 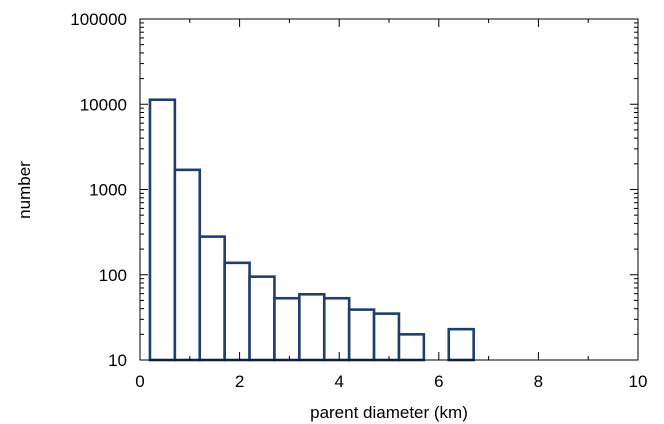 What do you see at coordinates (108, 190) in the screenshot?
I see `y-tick-label-2: 1000` at bounding box center [108, 190].